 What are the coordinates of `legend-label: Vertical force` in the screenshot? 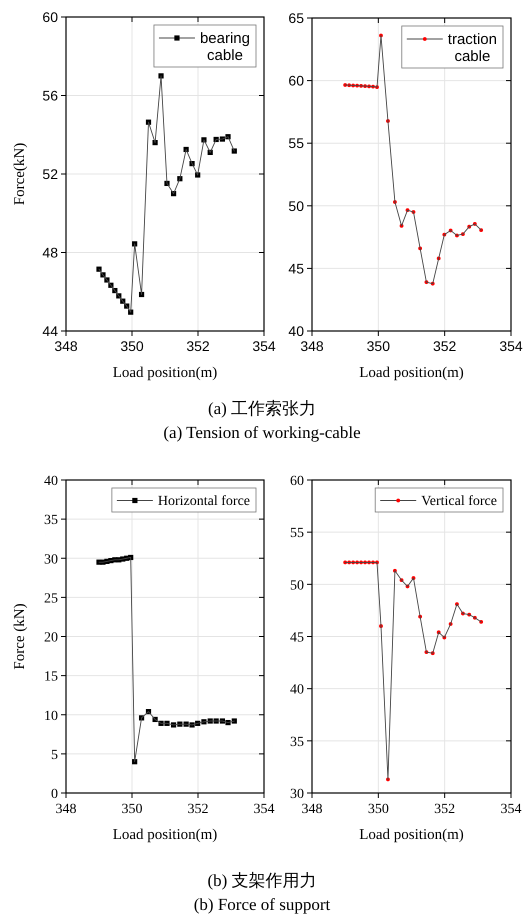 It's located at (459, 501).